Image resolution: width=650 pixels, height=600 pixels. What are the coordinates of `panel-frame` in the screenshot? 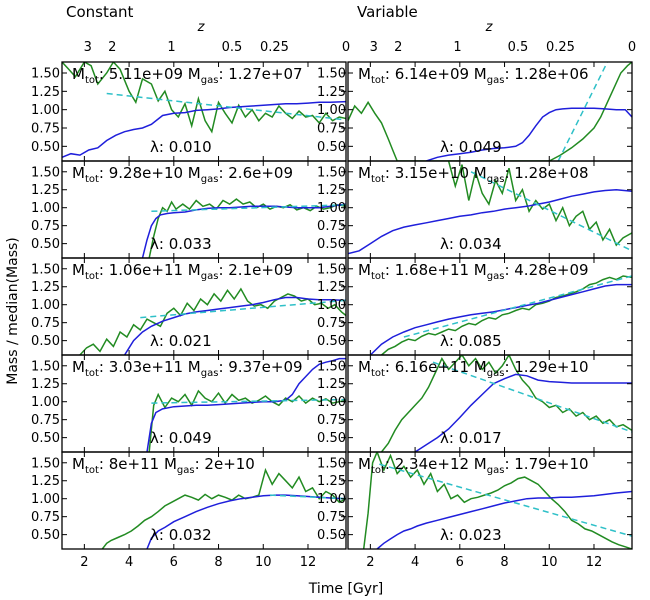 It's located at (490, 500).